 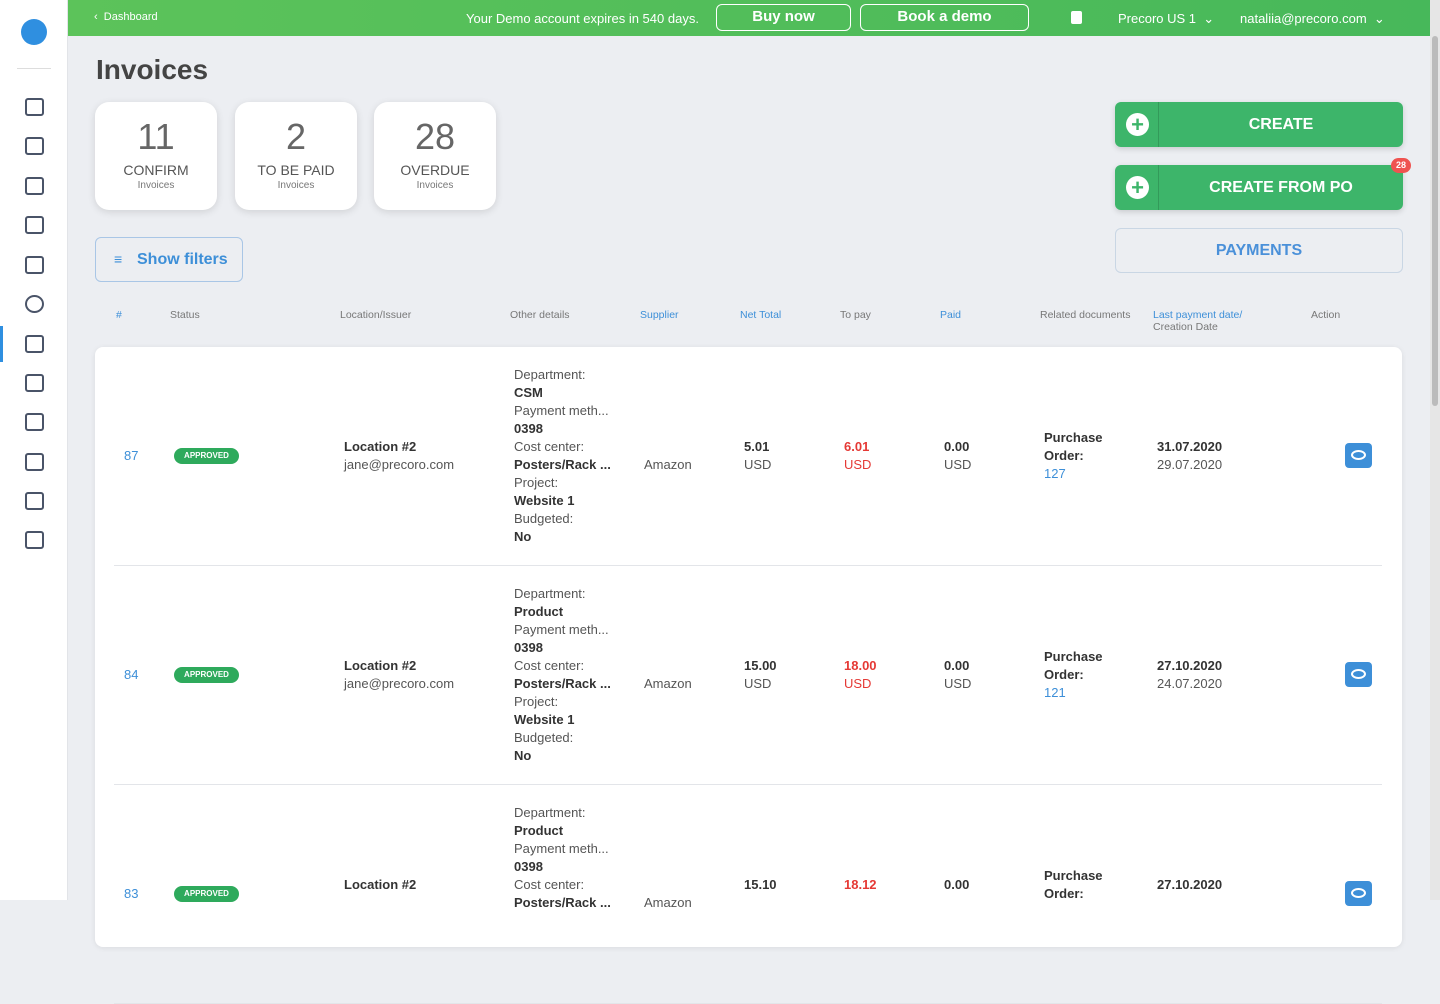 I want to click on company: Precoro US 1, so click(x=1157, y=18).